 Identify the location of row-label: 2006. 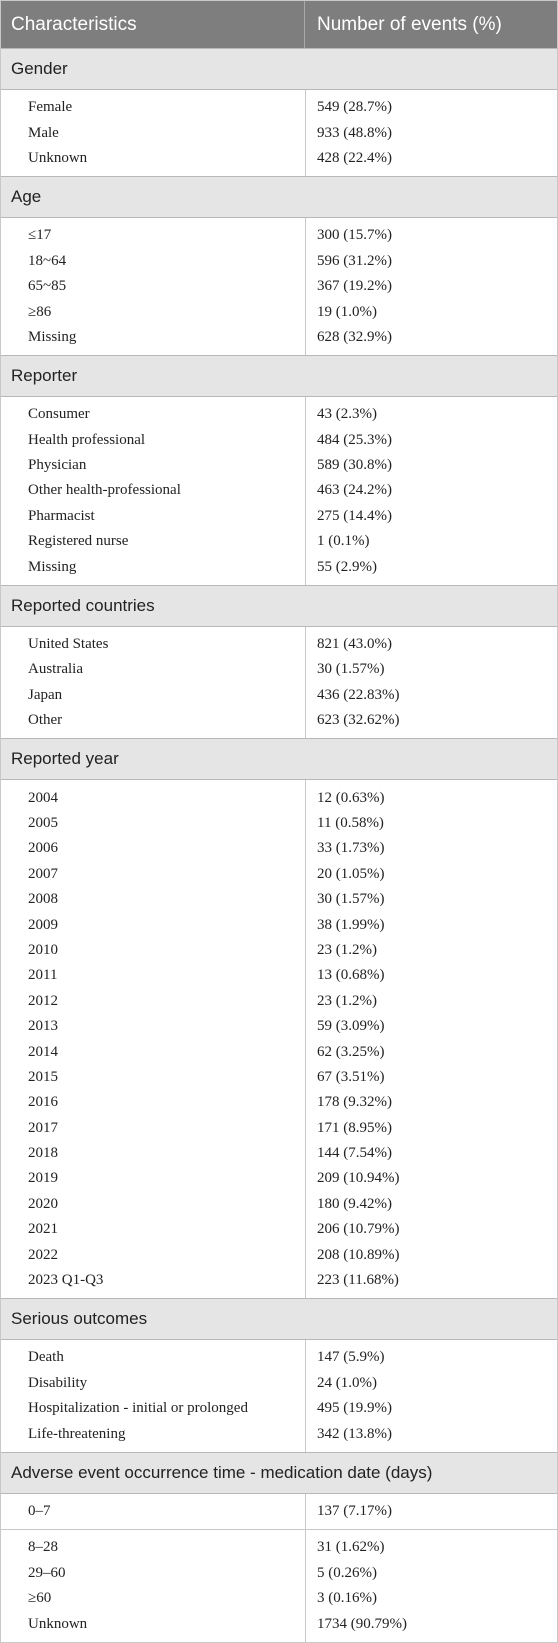
(43, 848).